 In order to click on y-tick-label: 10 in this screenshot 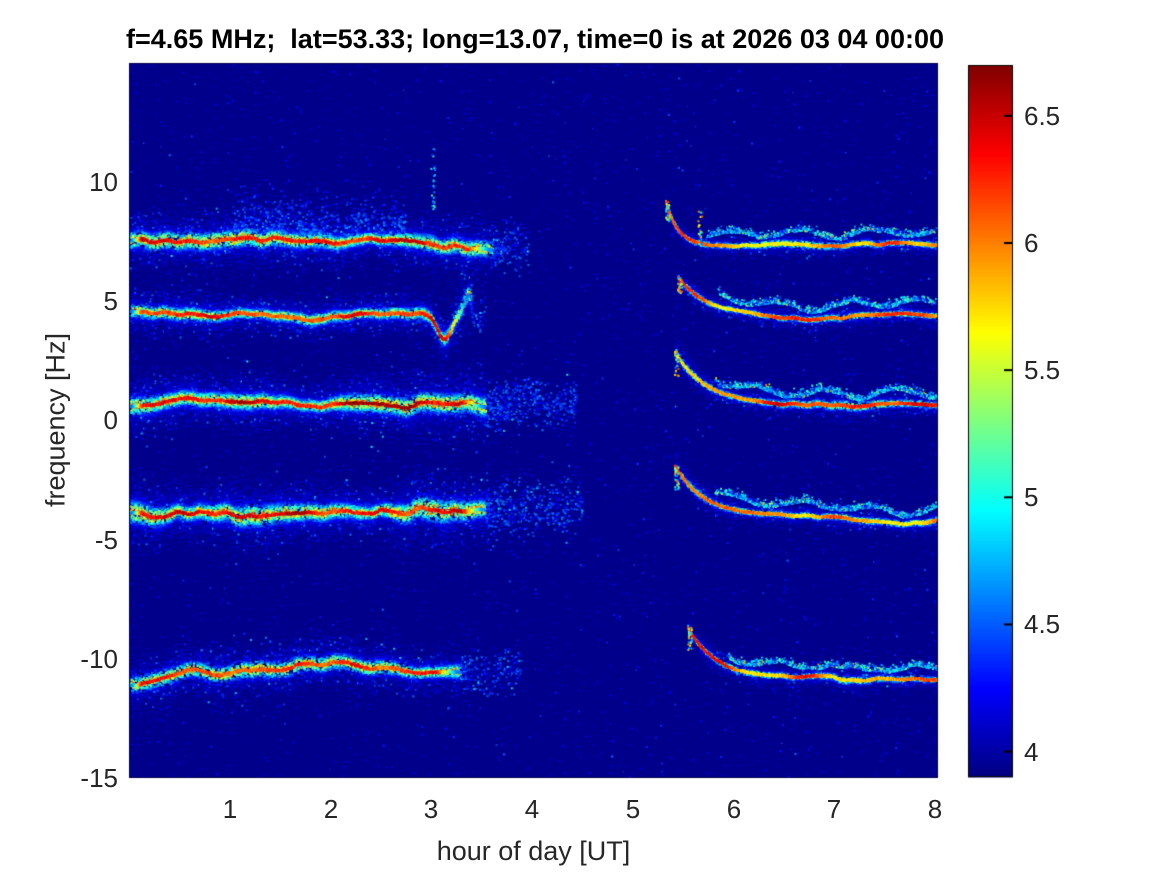, I will do `click(103, 182)`.